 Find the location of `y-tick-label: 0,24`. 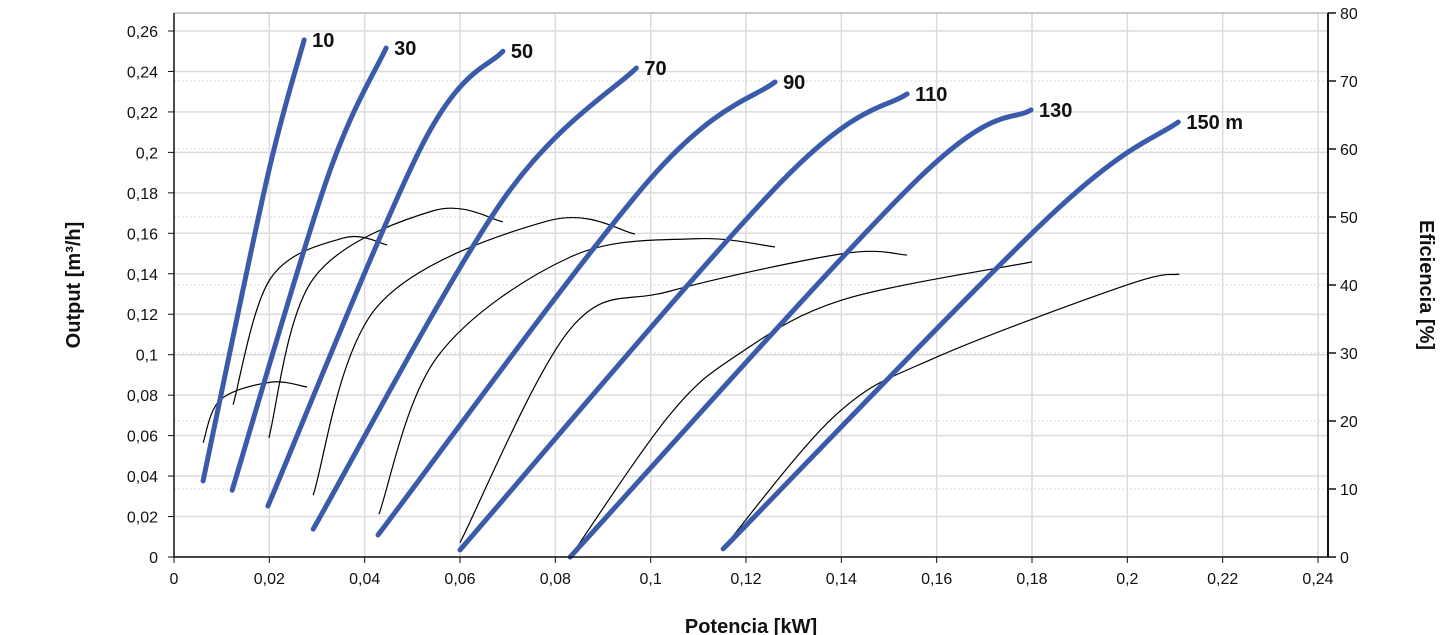

y-tick-label: 0,24 is located at coordinates (142, 72).